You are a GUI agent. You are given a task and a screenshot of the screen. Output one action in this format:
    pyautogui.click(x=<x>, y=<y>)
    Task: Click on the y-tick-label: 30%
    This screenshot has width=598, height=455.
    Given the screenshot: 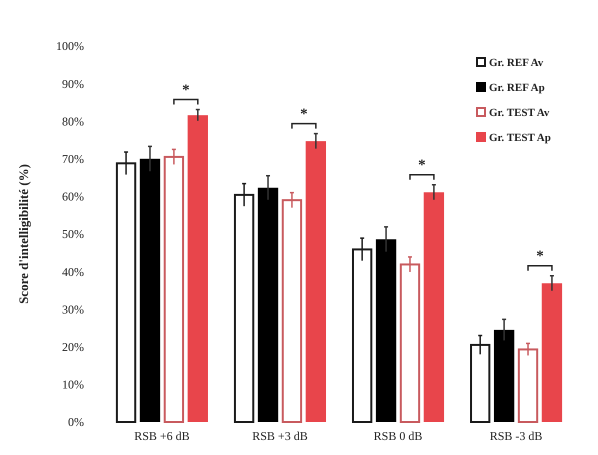 What is the action you would take?
    pyautogui.click(x=73, y=309)
    